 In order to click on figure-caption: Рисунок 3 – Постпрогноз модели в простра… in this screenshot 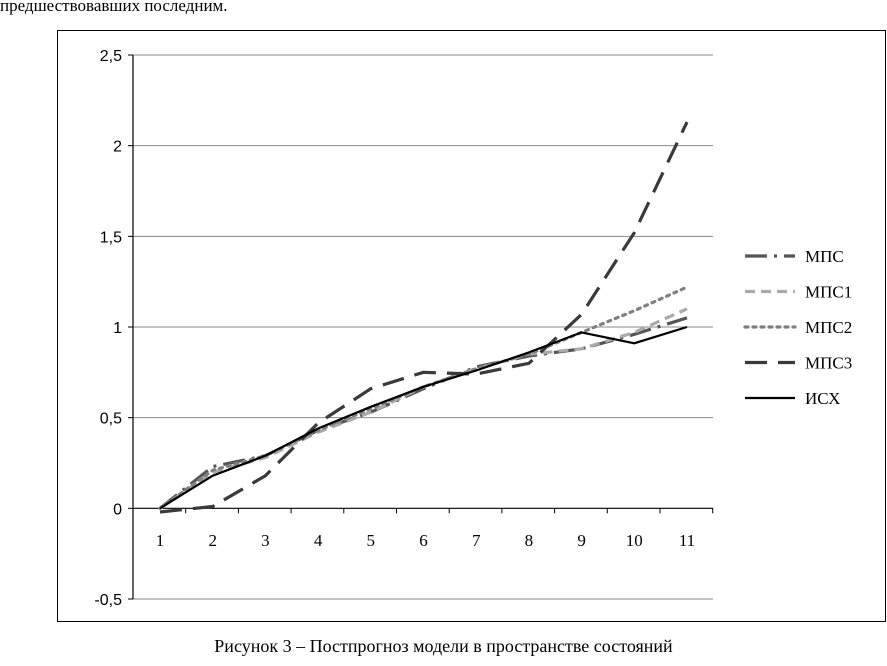, I will do `click(443, 646)`.